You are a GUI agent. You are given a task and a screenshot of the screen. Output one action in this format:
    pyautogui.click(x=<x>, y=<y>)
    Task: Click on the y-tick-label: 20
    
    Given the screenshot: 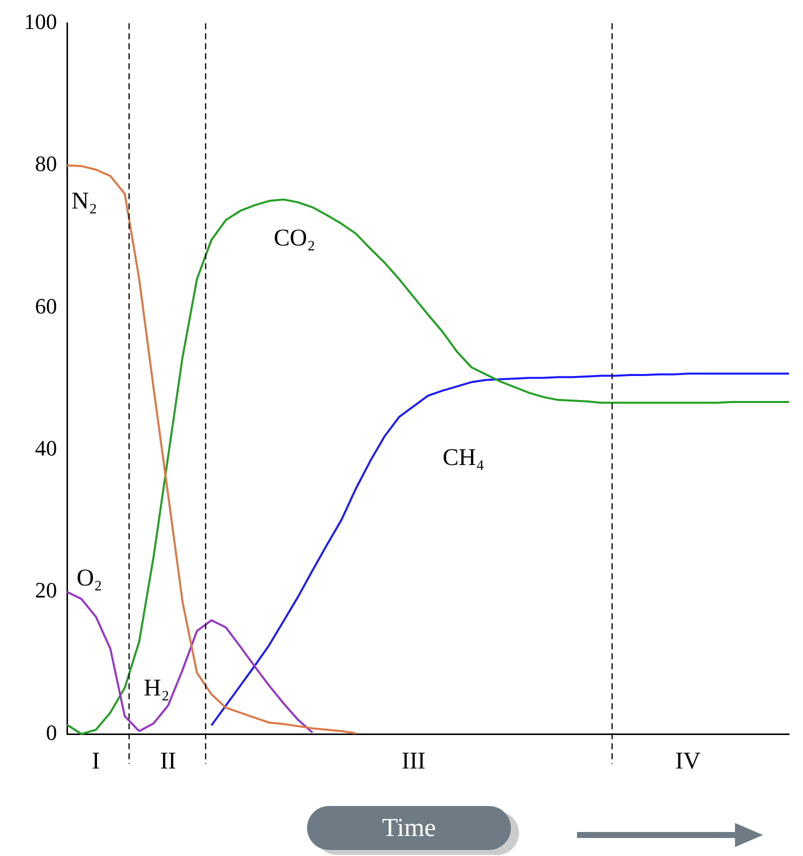 What is the action you would take?
    pyautogui.click(x=46, y=590)
    